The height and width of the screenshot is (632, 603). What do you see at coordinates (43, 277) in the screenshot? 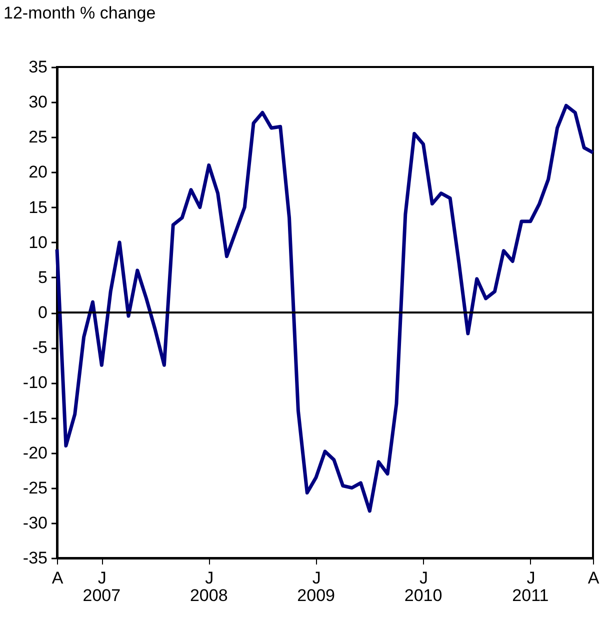
I see `y-tick-label: 5` at bounding box center [43, 277].